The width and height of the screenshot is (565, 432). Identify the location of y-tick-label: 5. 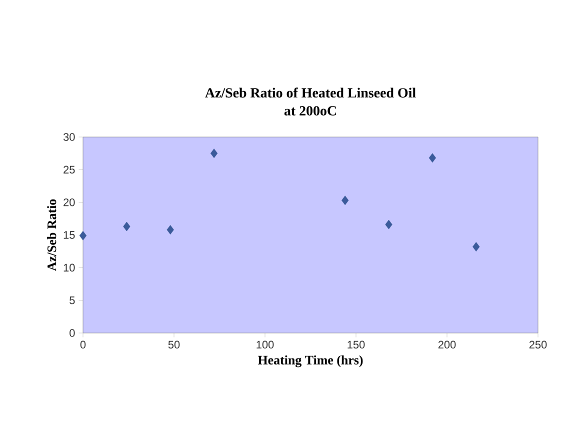
(72, 300).